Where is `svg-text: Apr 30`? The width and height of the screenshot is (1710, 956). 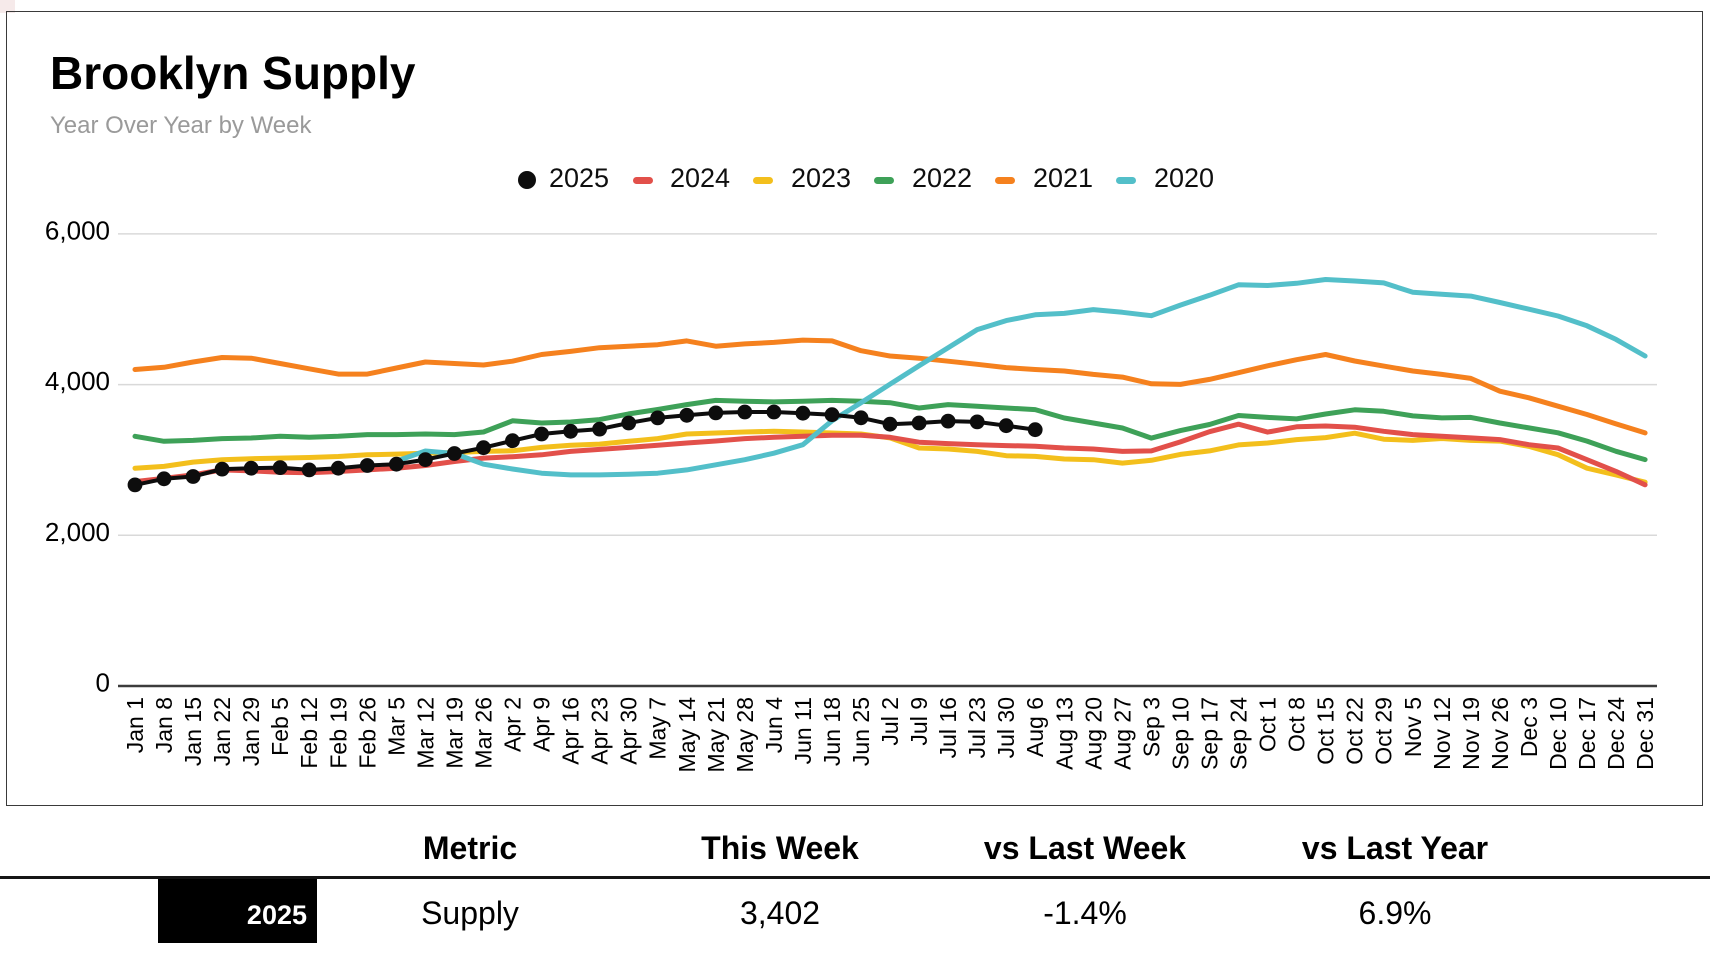 svg-text: Apr 30 is located at coordinates (629, 731).